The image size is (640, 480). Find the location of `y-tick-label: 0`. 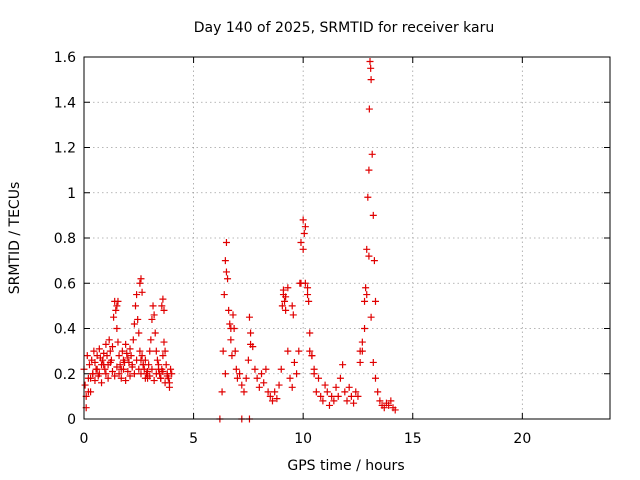

y-tick-label: 0 is located at coordinates (71, 420).